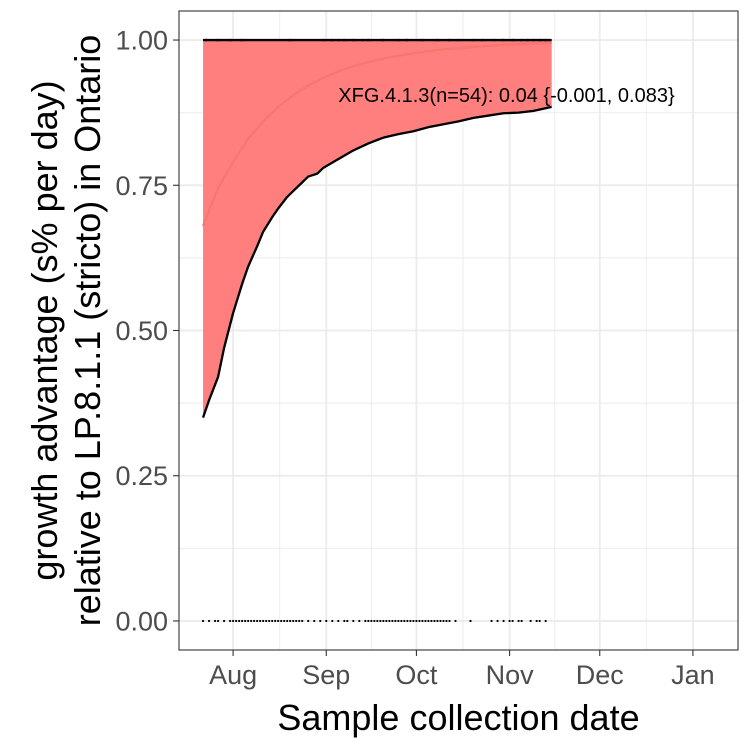  Describe the element at coordinates (458, 717) in the screenshot. I see `x-axis-title: Sample collection date` at that location.